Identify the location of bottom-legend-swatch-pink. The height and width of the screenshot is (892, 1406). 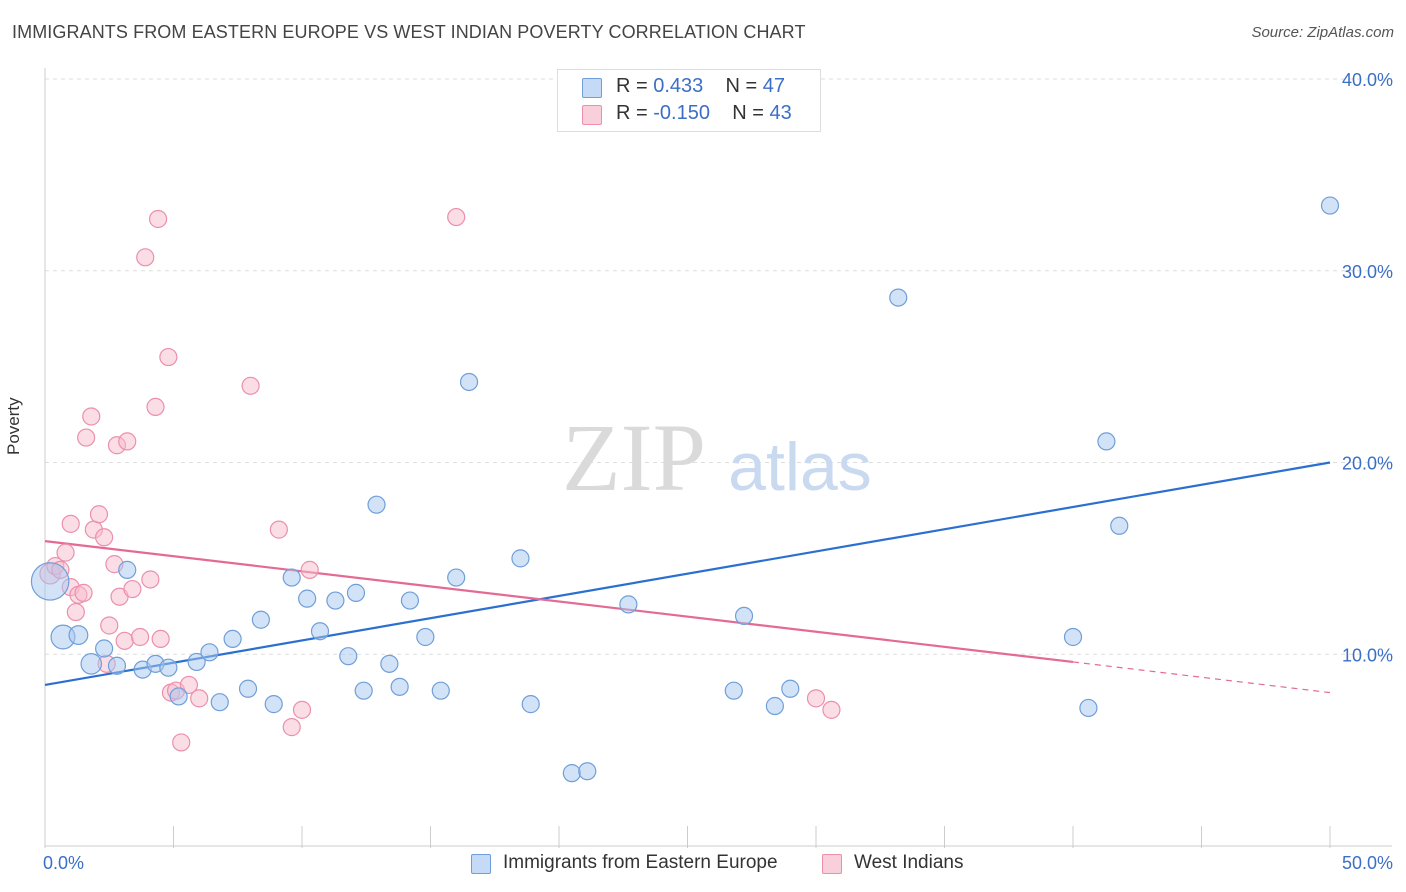
(832, 864).